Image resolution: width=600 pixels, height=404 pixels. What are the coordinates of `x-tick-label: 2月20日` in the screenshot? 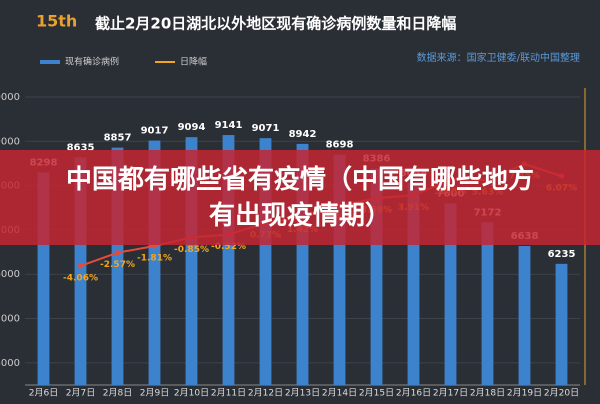 It's located at (561, 393).